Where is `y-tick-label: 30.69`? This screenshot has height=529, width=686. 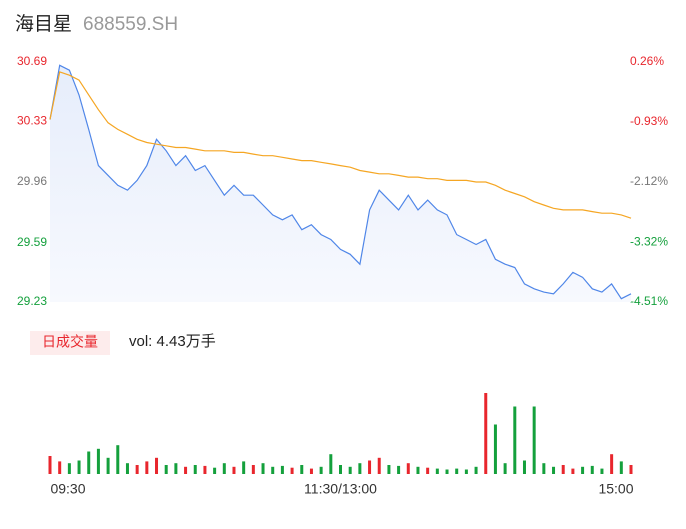 y-tick-label: 30.69 is located at coordinates (32, 61).